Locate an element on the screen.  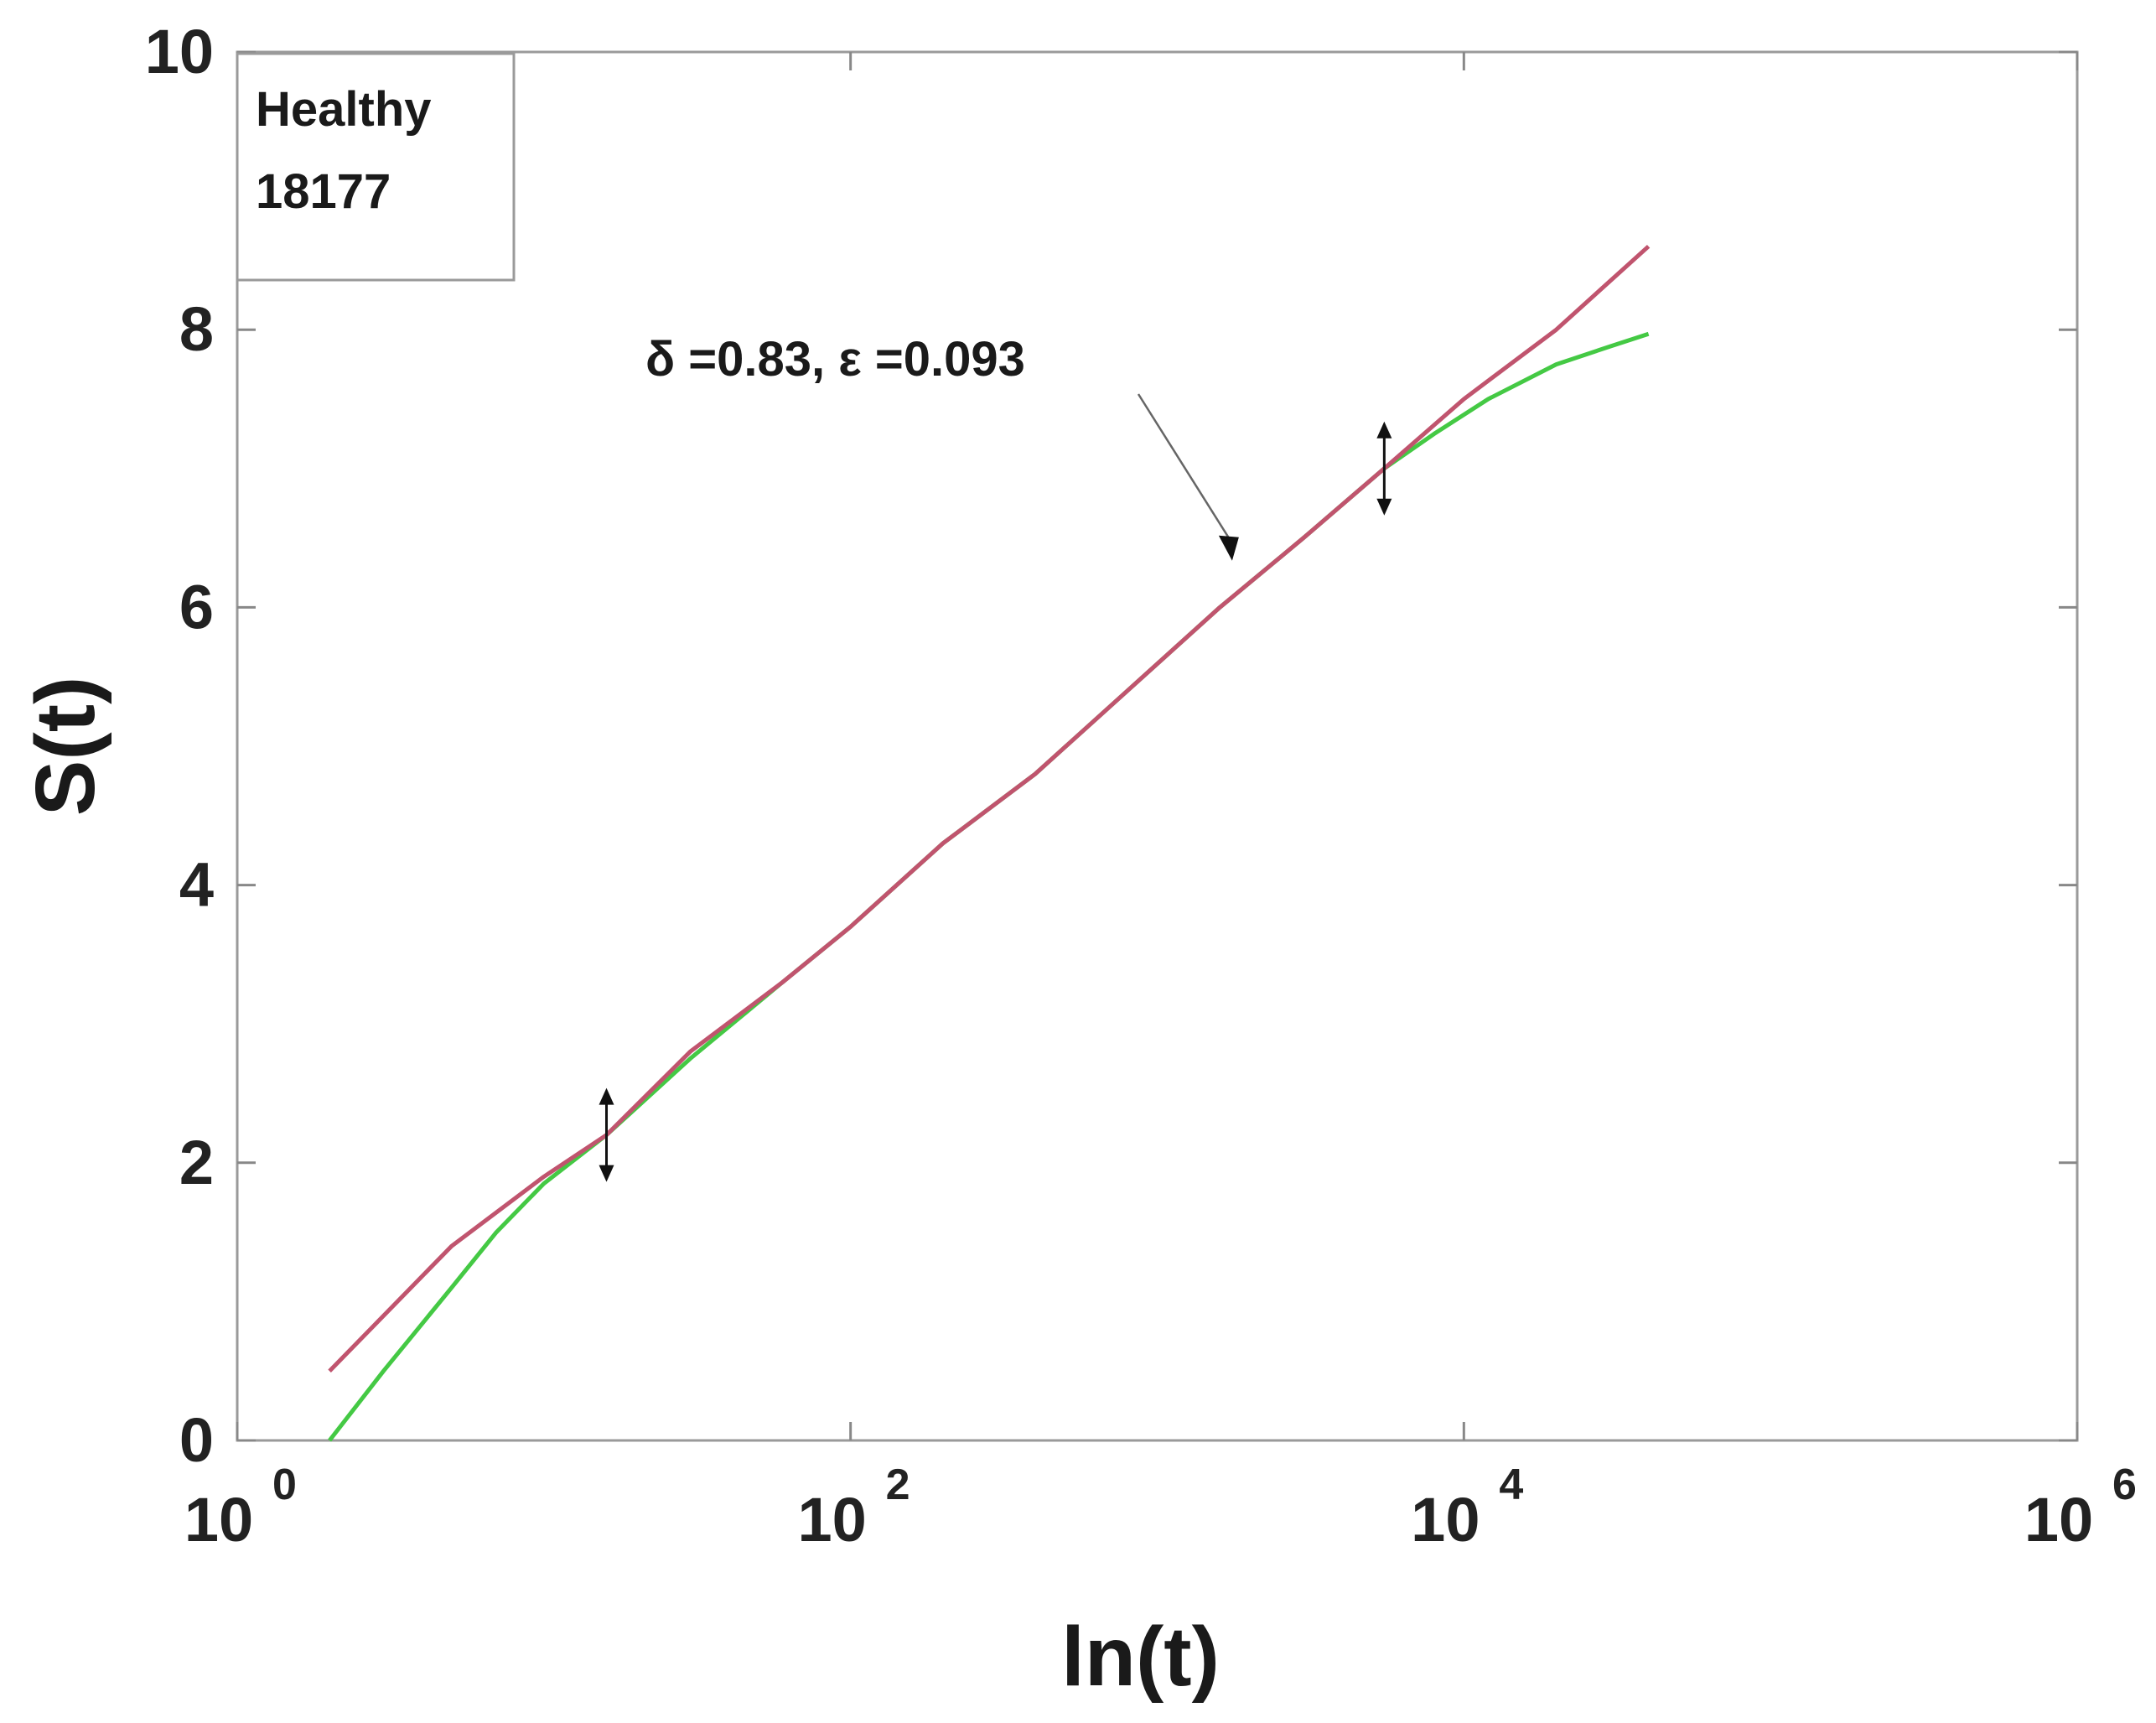
y-axis-title: S(t) is located at coordinates (65, 747).